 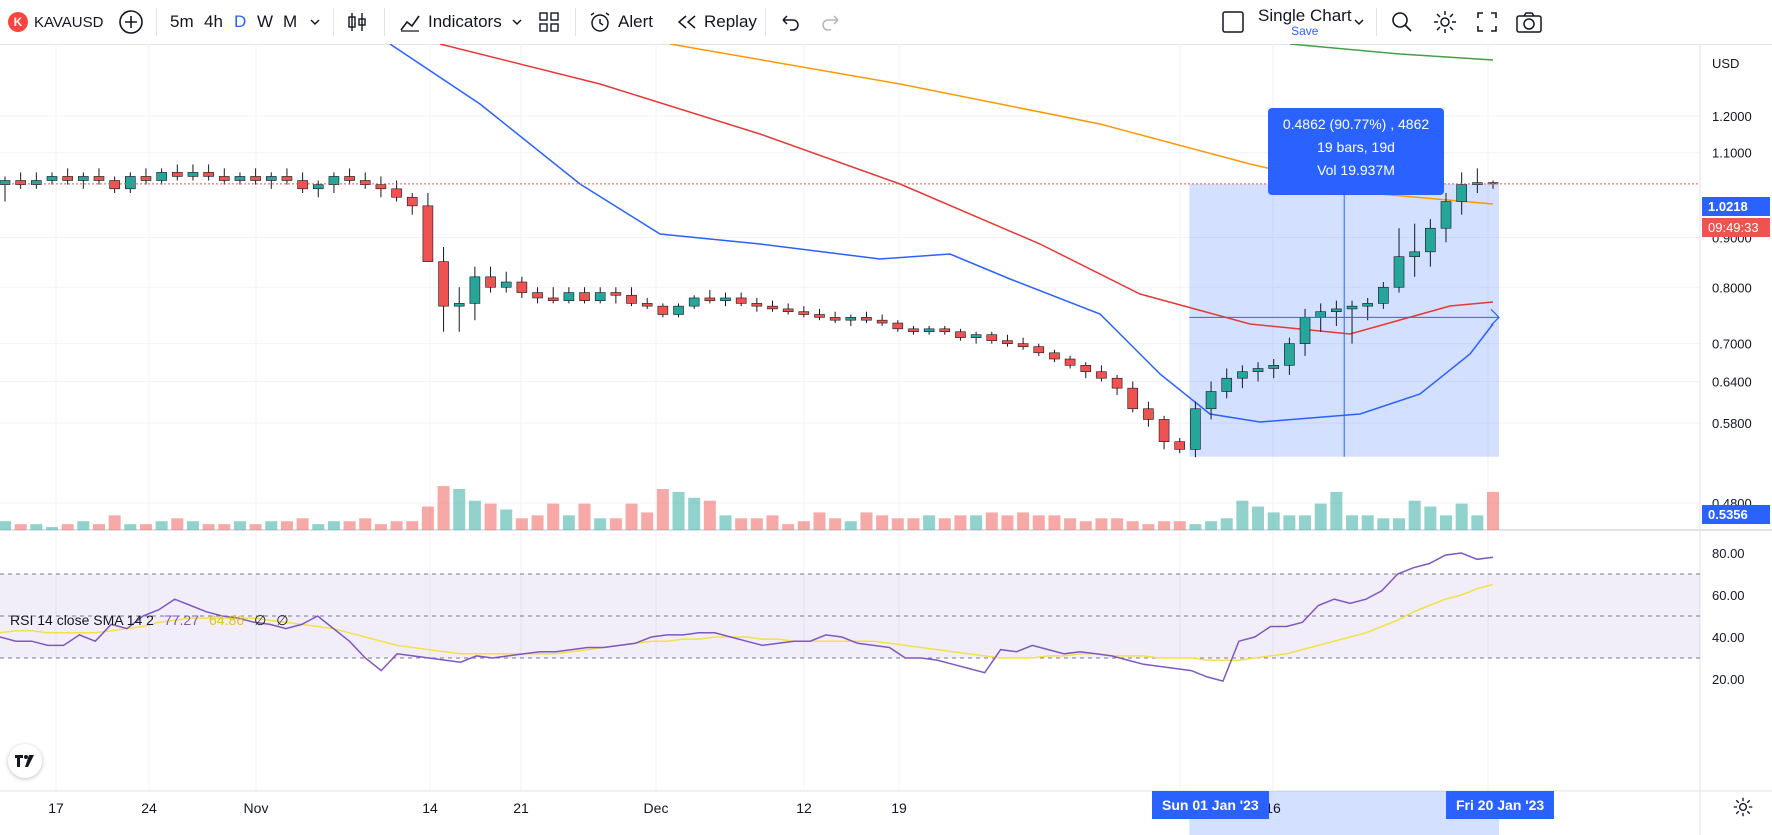 What do you see at coordinates (1233, 22) in the screenshot?
I see `layout-button` at bounding box center [1233, 22].